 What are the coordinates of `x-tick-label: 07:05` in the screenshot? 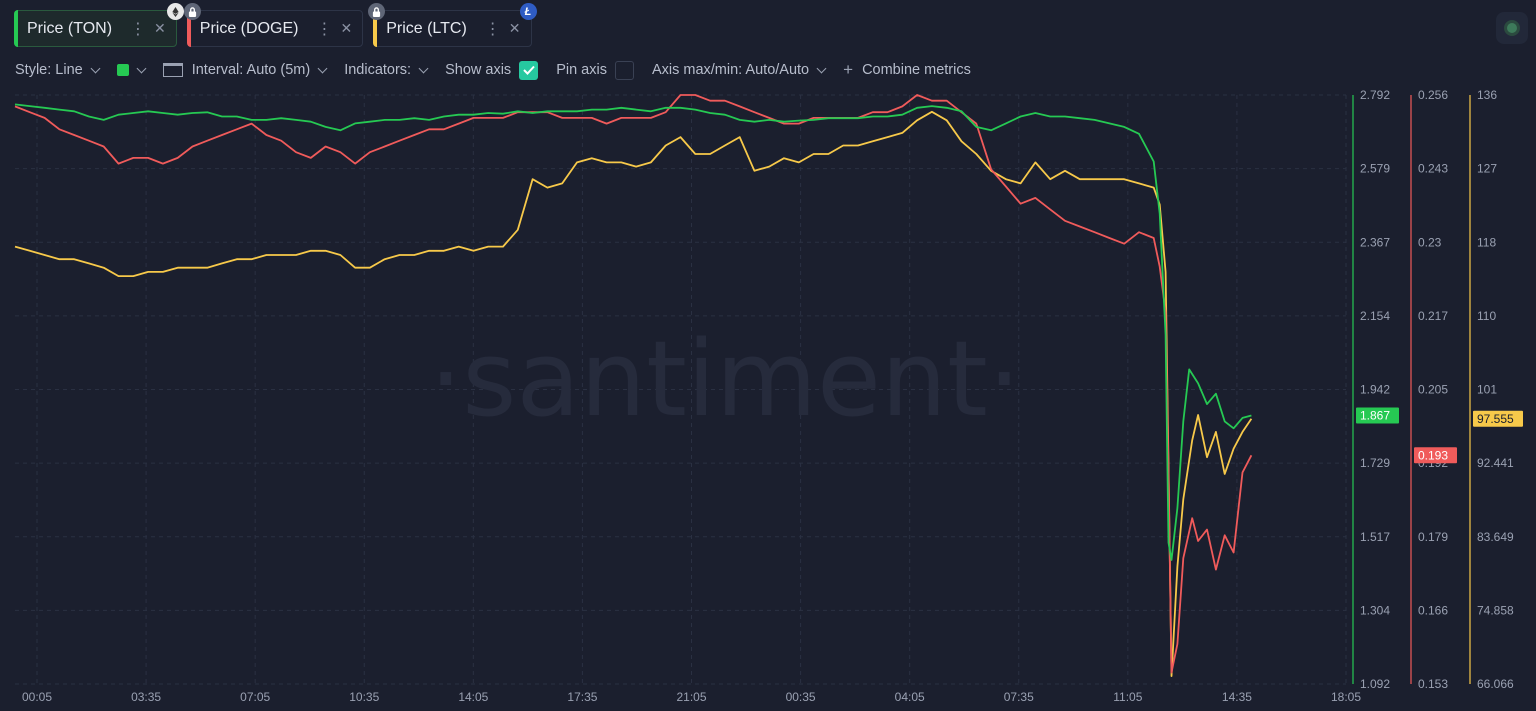 It's located at (255, 697).